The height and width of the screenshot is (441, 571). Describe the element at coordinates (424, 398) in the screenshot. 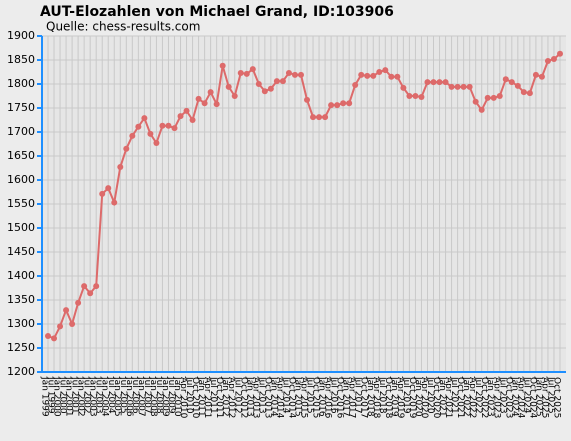

I see `x-tick-label: Apr 2020` at that location.